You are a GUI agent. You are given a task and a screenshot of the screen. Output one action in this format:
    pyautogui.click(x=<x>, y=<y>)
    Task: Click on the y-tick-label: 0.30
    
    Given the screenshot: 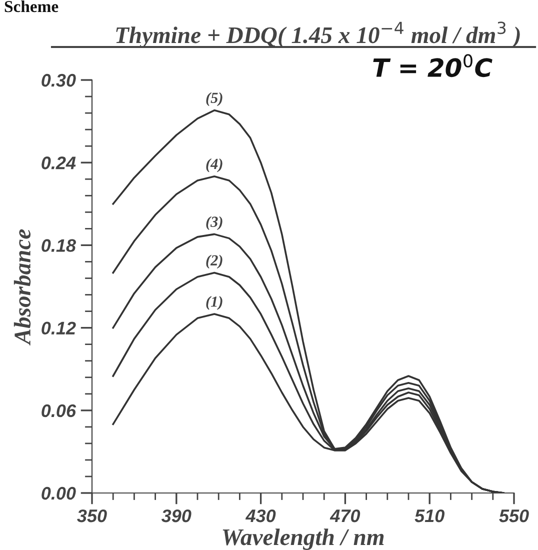 What is the action you would take?
    pyautogui.click(x=59, y=80)
    